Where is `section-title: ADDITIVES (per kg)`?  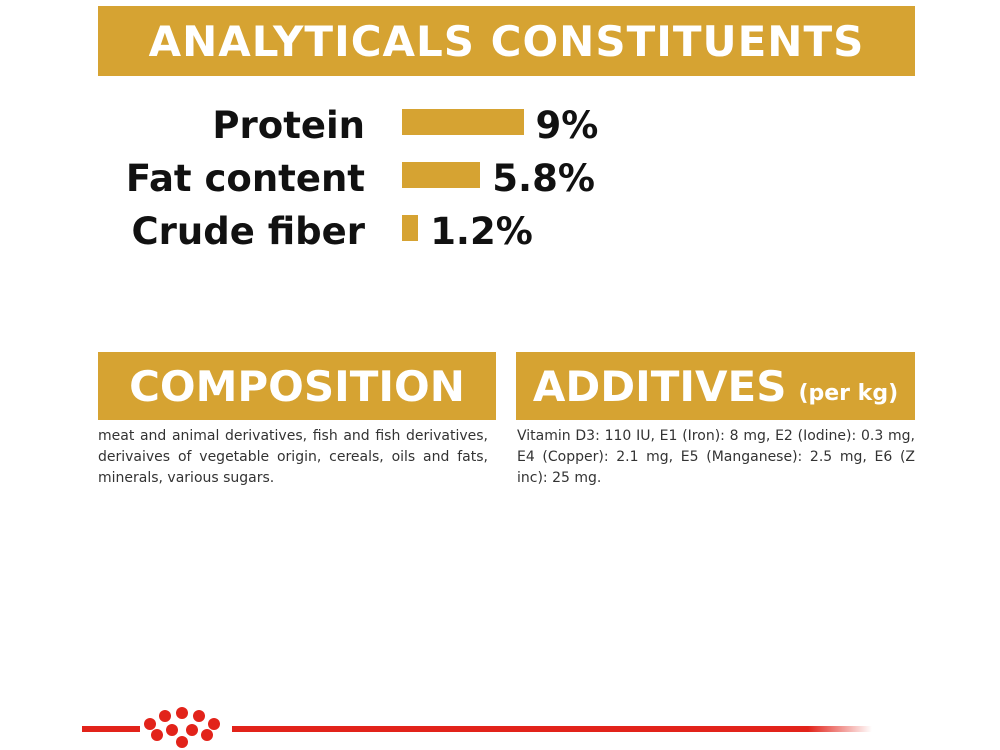 section-title: ADDITIVES (per kg) is located at coordinates (715, 386).